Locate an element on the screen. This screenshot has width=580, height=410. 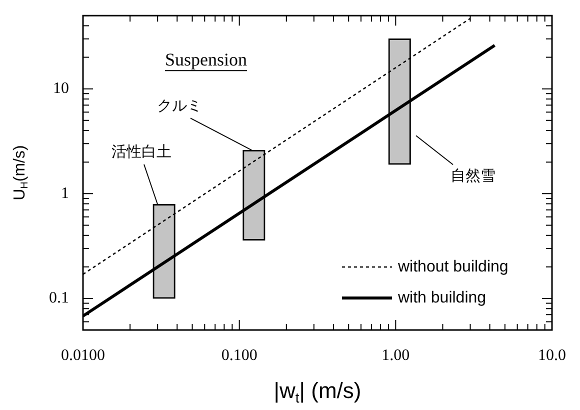
x-tick-label: 10.0 is located at coordinates (552, 355).